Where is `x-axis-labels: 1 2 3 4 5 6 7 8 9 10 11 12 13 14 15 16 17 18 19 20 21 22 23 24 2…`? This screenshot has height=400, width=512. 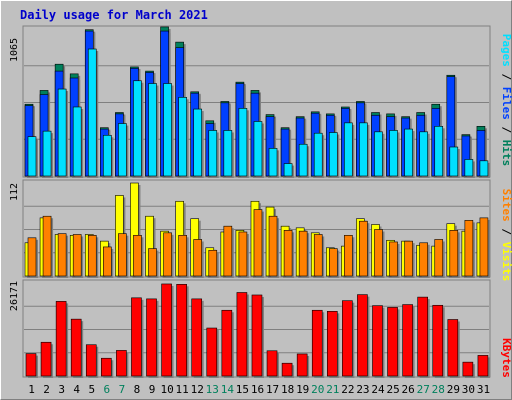 x-axis-labels: 1 2 3 4 5 6 7 8 9 10 11 12 13 14 15 16 17 18 19 20 21 22 23 24 2… is located at coordinates (259, 389).